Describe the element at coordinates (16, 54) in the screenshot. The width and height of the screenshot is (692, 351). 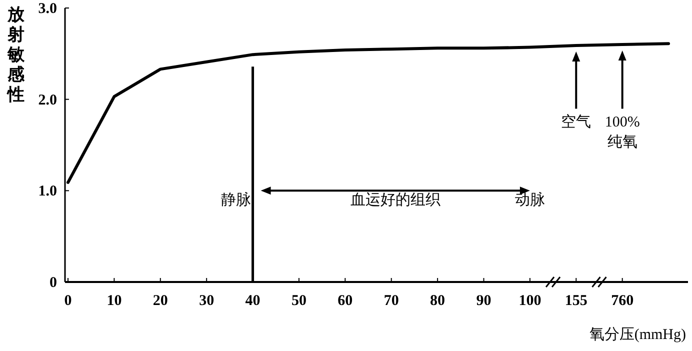
I see `y-axis-title: 放射敏感性` at that location.